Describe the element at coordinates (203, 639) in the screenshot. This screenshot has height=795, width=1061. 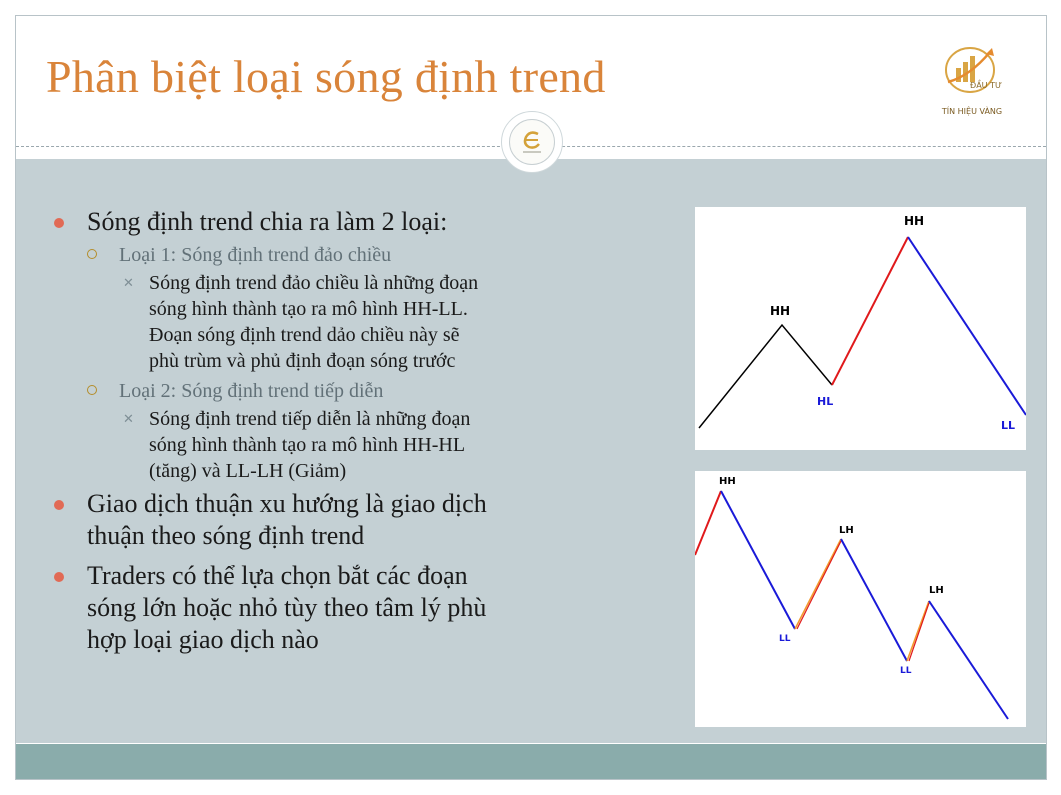
I see `bullet-point-3-line: hợp loại giao dịch nào` at that location.